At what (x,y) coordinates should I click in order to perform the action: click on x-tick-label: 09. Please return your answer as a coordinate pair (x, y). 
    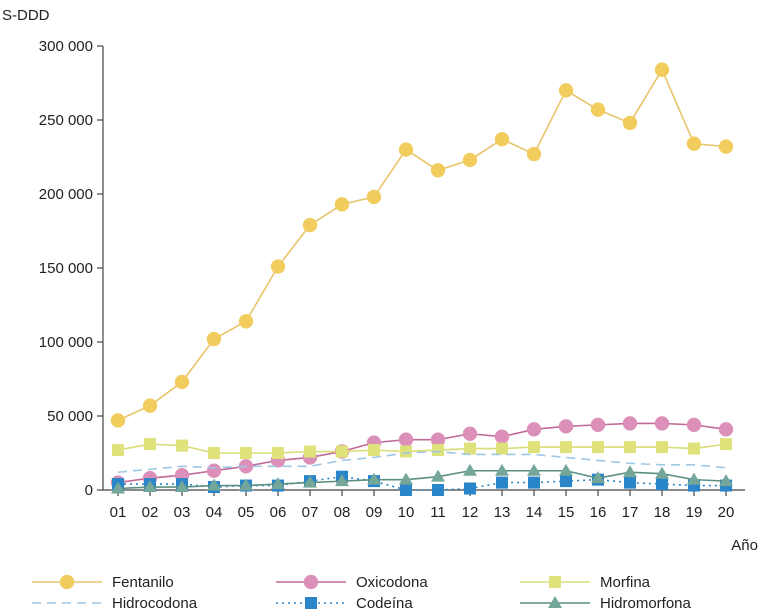
    Looking at the image, I should click on (374, 512).